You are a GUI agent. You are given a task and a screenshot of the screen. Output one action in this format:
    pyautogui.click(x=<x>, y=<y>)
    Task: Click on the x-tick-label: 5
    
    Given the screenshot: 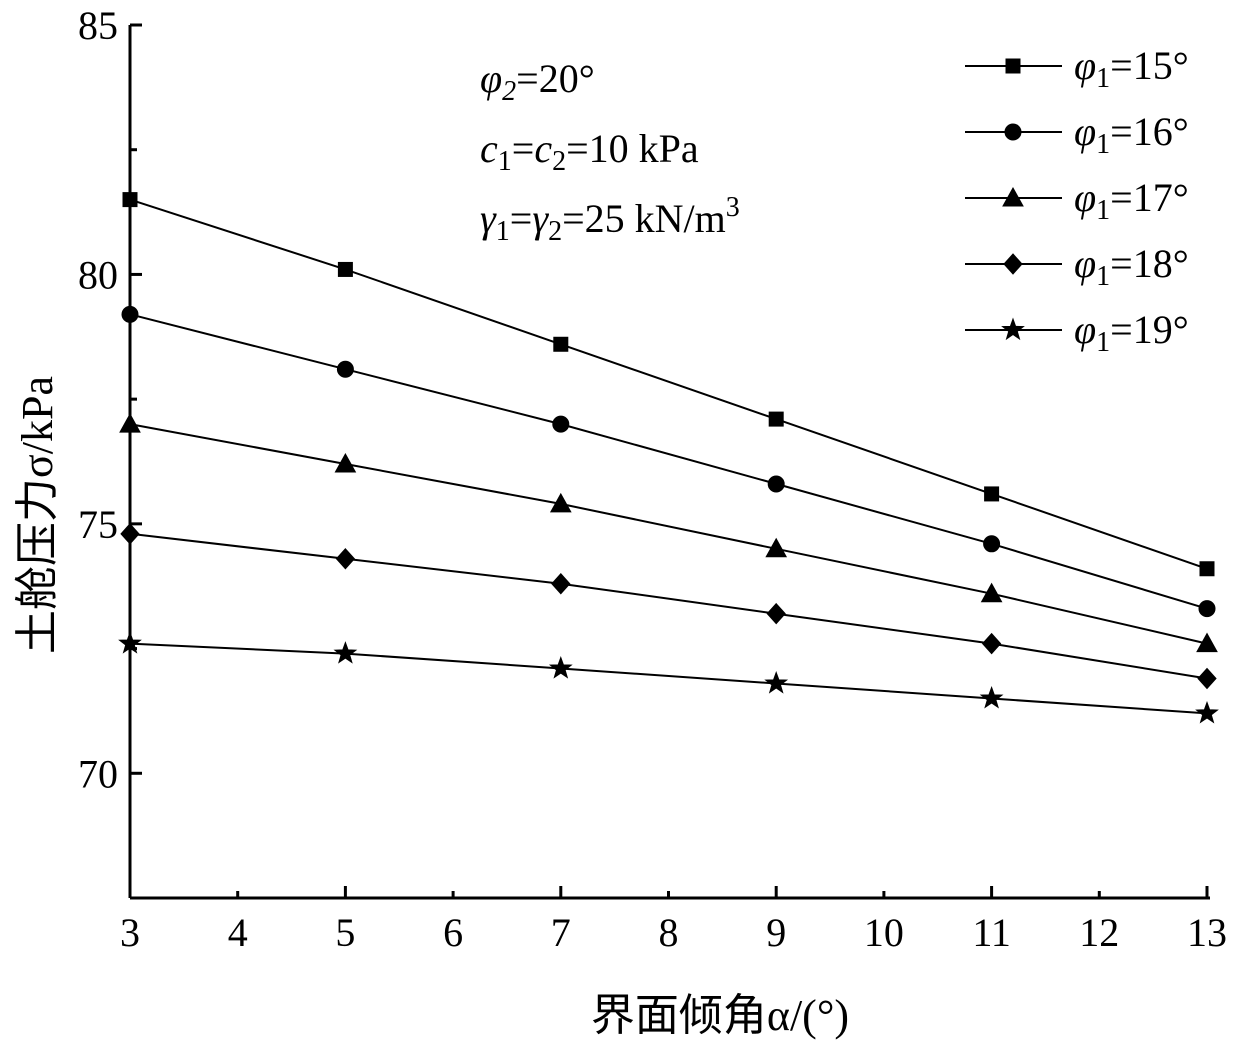 What is the action you would take?
    pyautogui.click(x=345, y=932)
    